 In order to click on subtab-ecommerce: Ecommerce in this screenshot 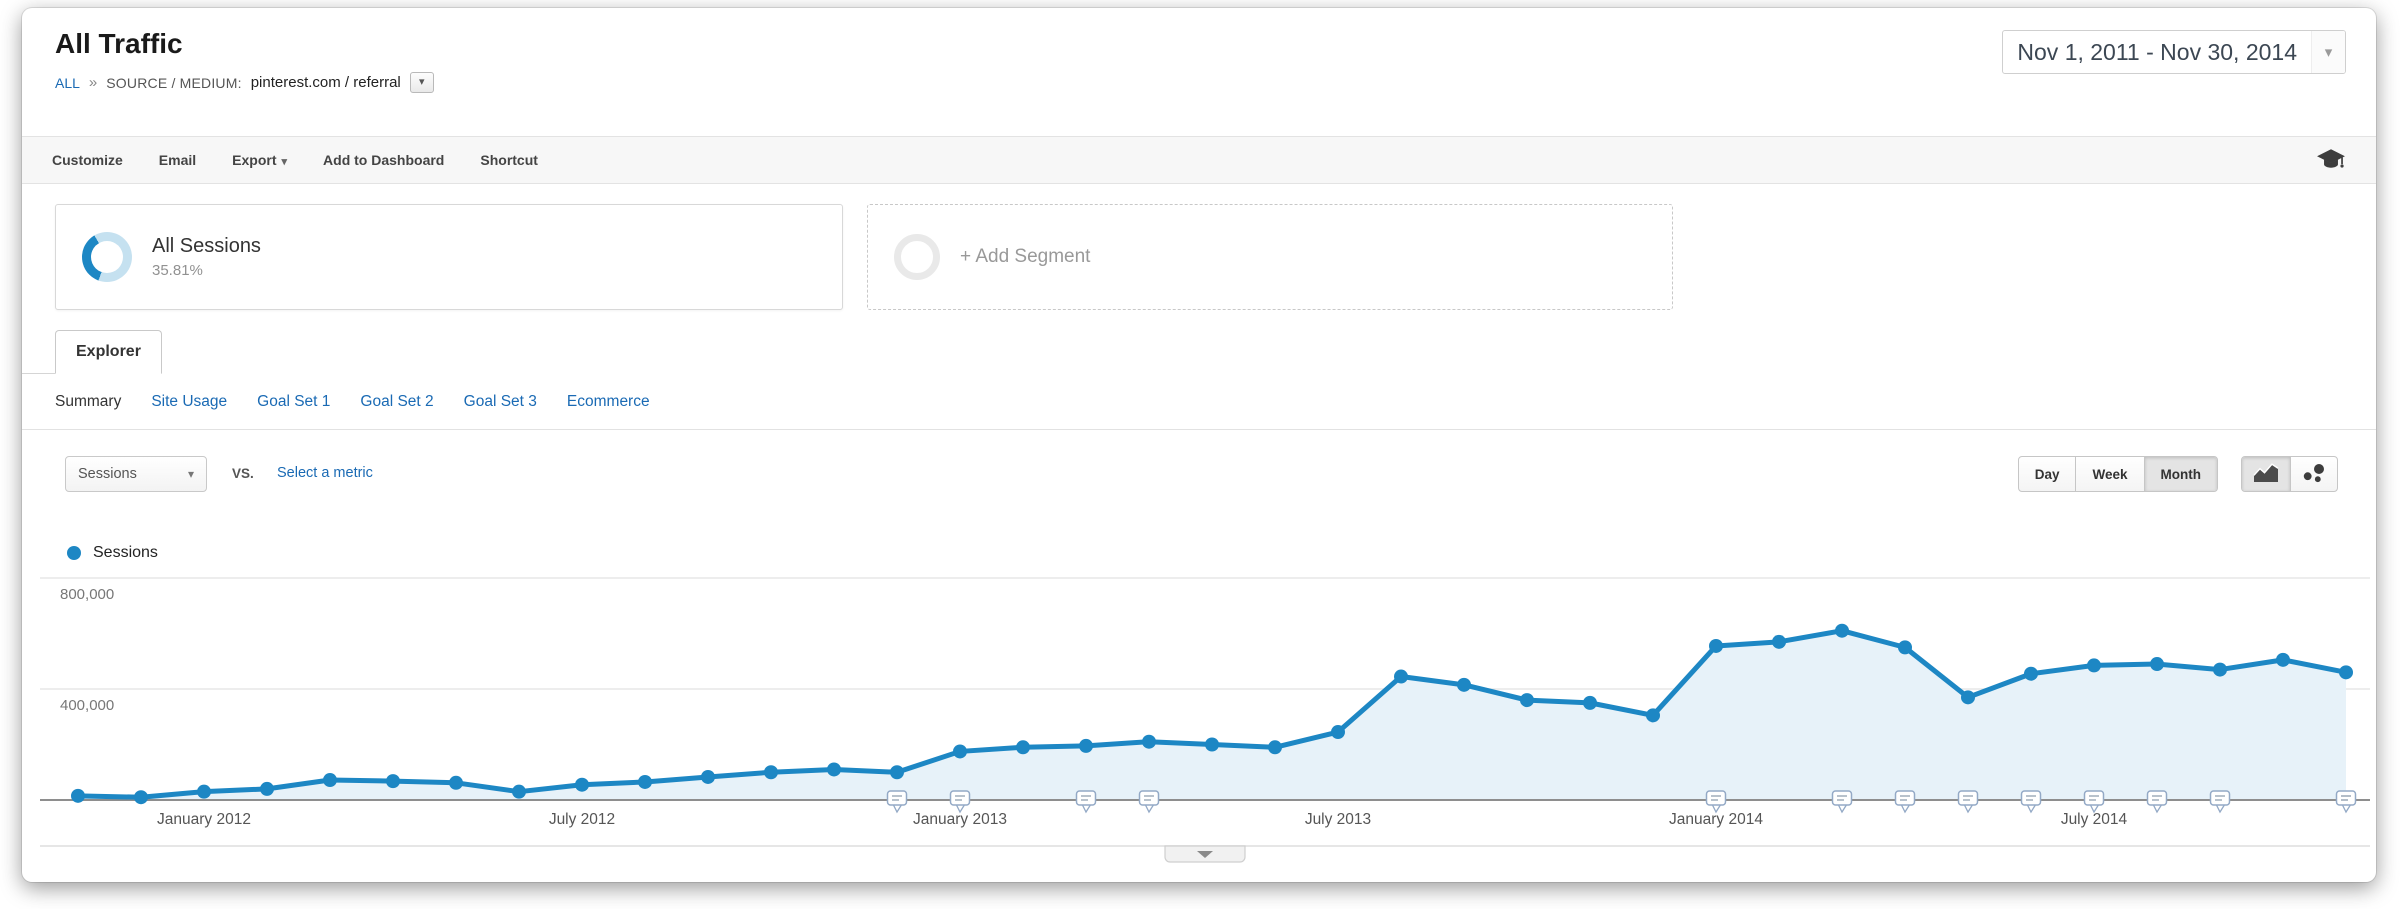, I will do `click(608, 401)`.